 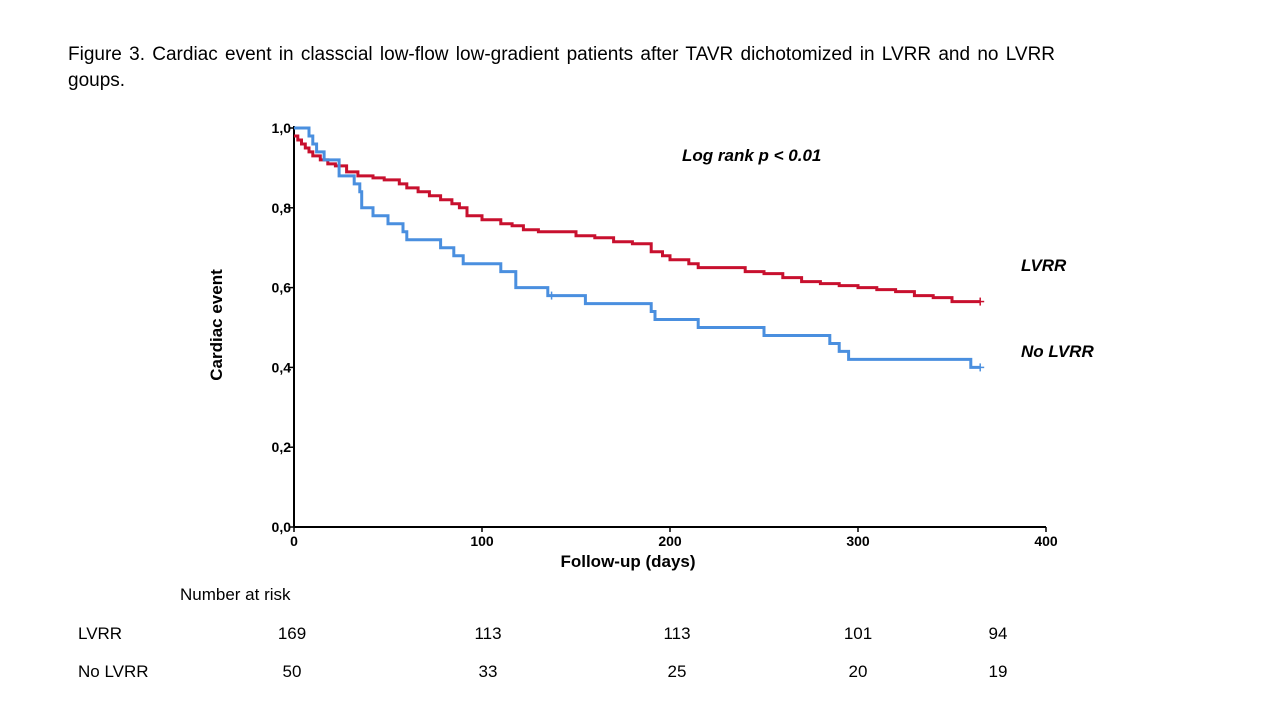 What do you see at coordinates (998, 633) in the screenshot?
I see `risk-cell: 94` at bounding box center [998, 633].